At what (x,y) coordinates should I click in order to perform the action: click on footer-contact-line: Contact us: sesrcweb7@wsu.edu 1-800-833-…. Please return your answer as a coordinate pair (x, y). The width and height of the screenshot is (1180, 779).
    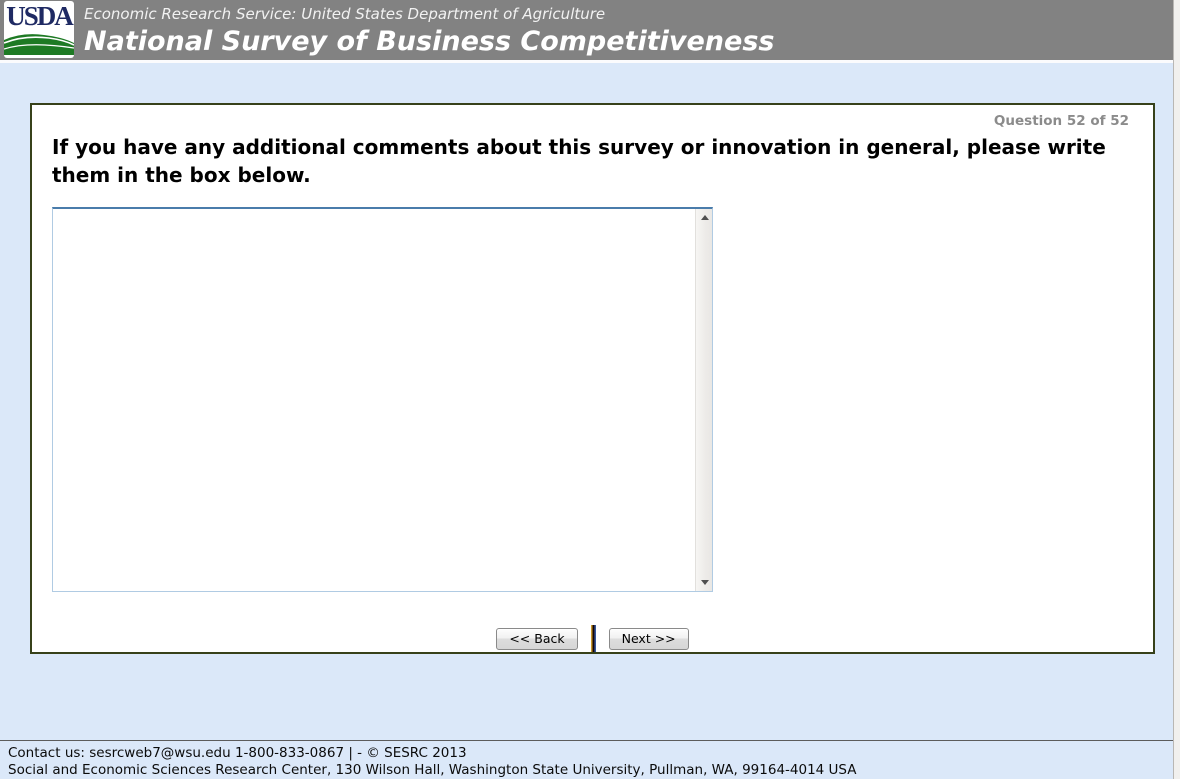
    Looking at the image, I should click on (237, 753).